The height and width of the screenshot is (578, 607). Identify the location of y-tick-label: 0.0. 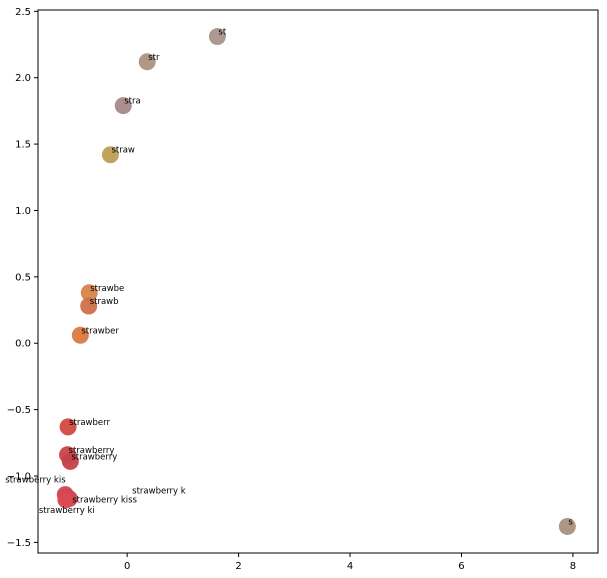
(23, 344).